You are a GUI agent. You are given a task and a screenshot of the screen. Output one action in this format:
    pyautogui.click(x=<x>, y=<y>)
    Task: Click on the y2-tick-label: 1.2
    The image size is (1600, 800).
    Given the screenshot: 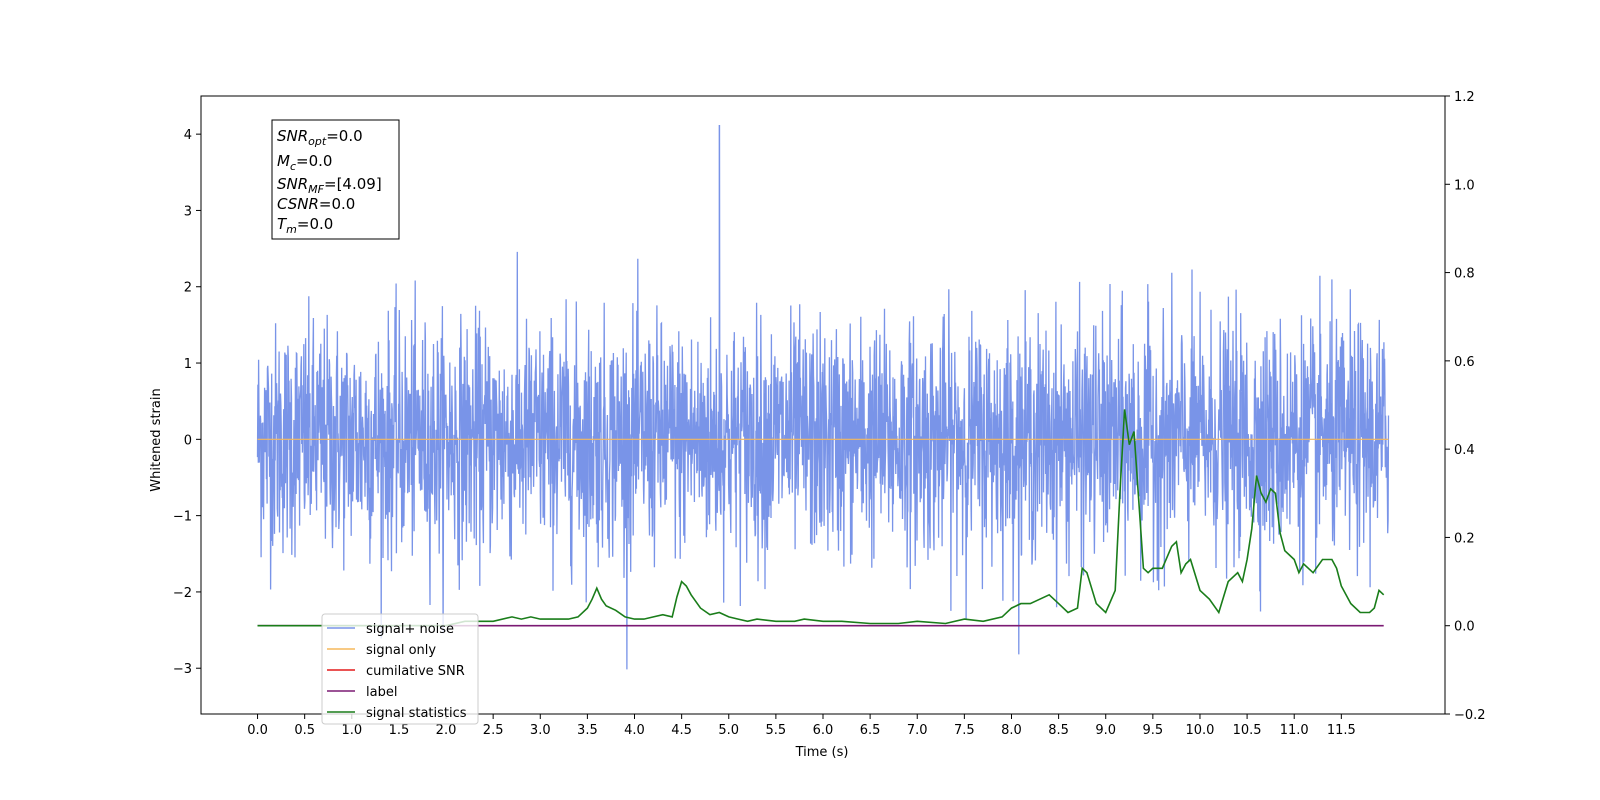 What is the action you would take?
    pyautogui.click(x=1464, y=97)
    